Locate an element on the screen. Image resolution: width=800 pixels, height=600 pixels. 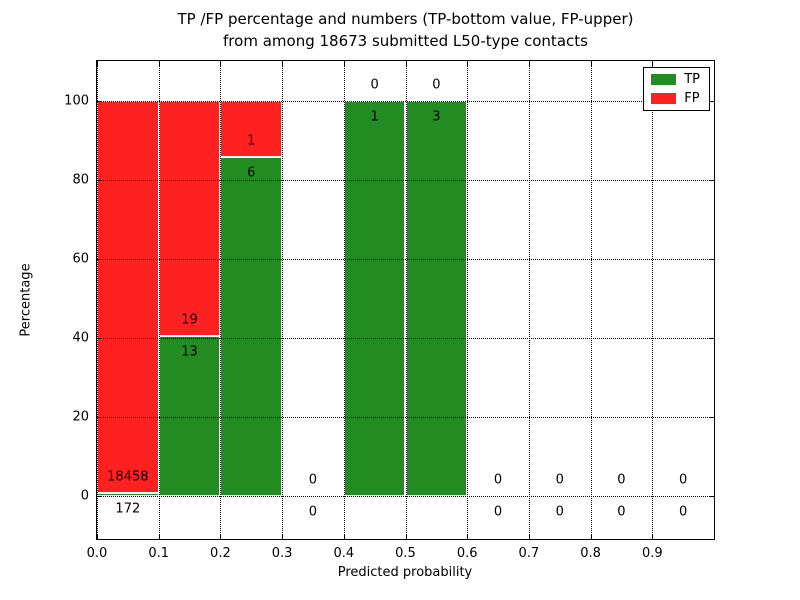
grid-line-x-0.0 is located at coordinates (97, 300).